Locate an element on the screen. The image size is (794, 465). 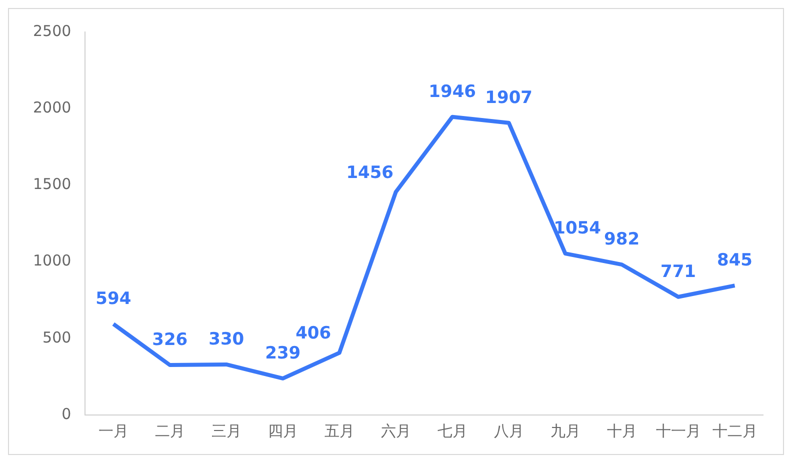
x-tick-label: 四月 is located at coordinates (283, 431).